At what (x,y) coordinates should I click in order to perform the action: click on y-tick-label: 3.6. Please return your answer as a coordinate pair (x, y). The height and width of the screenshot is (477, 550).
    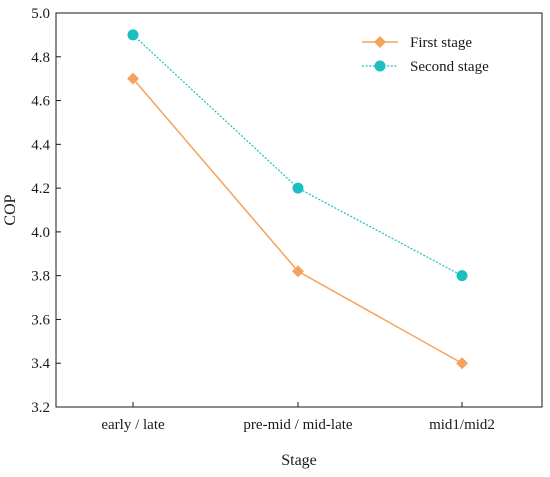
    Looking at the image, I should click on (40, 320).